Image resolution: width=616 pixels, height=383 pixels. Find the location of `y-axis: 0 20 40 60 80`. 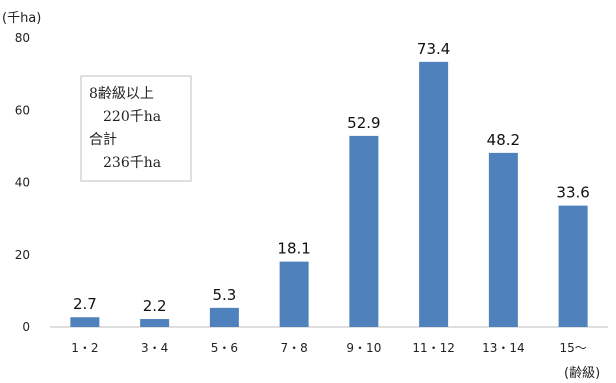

y-axis: 0 20 40 60 80 is located at coordinates (22, 182).